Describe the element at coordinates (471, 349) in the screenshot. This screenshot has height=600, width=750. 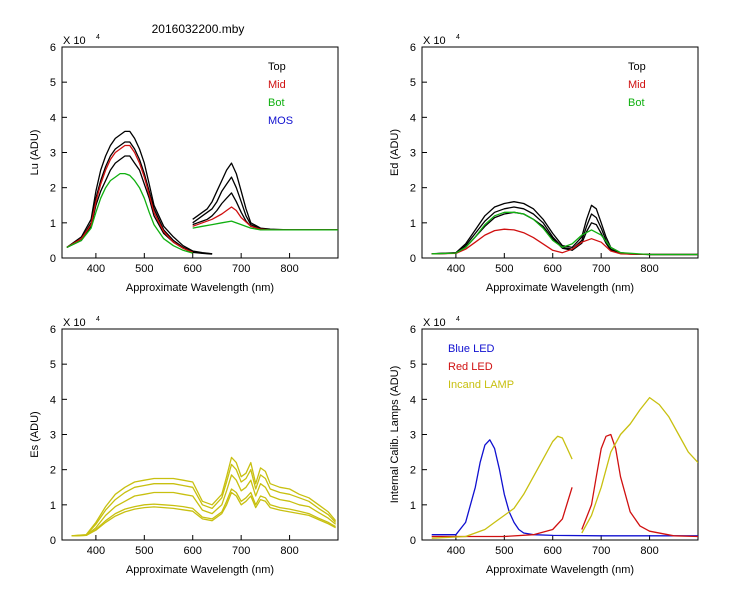
I see `legend-entry-blue-led: Blue LED` at that location.